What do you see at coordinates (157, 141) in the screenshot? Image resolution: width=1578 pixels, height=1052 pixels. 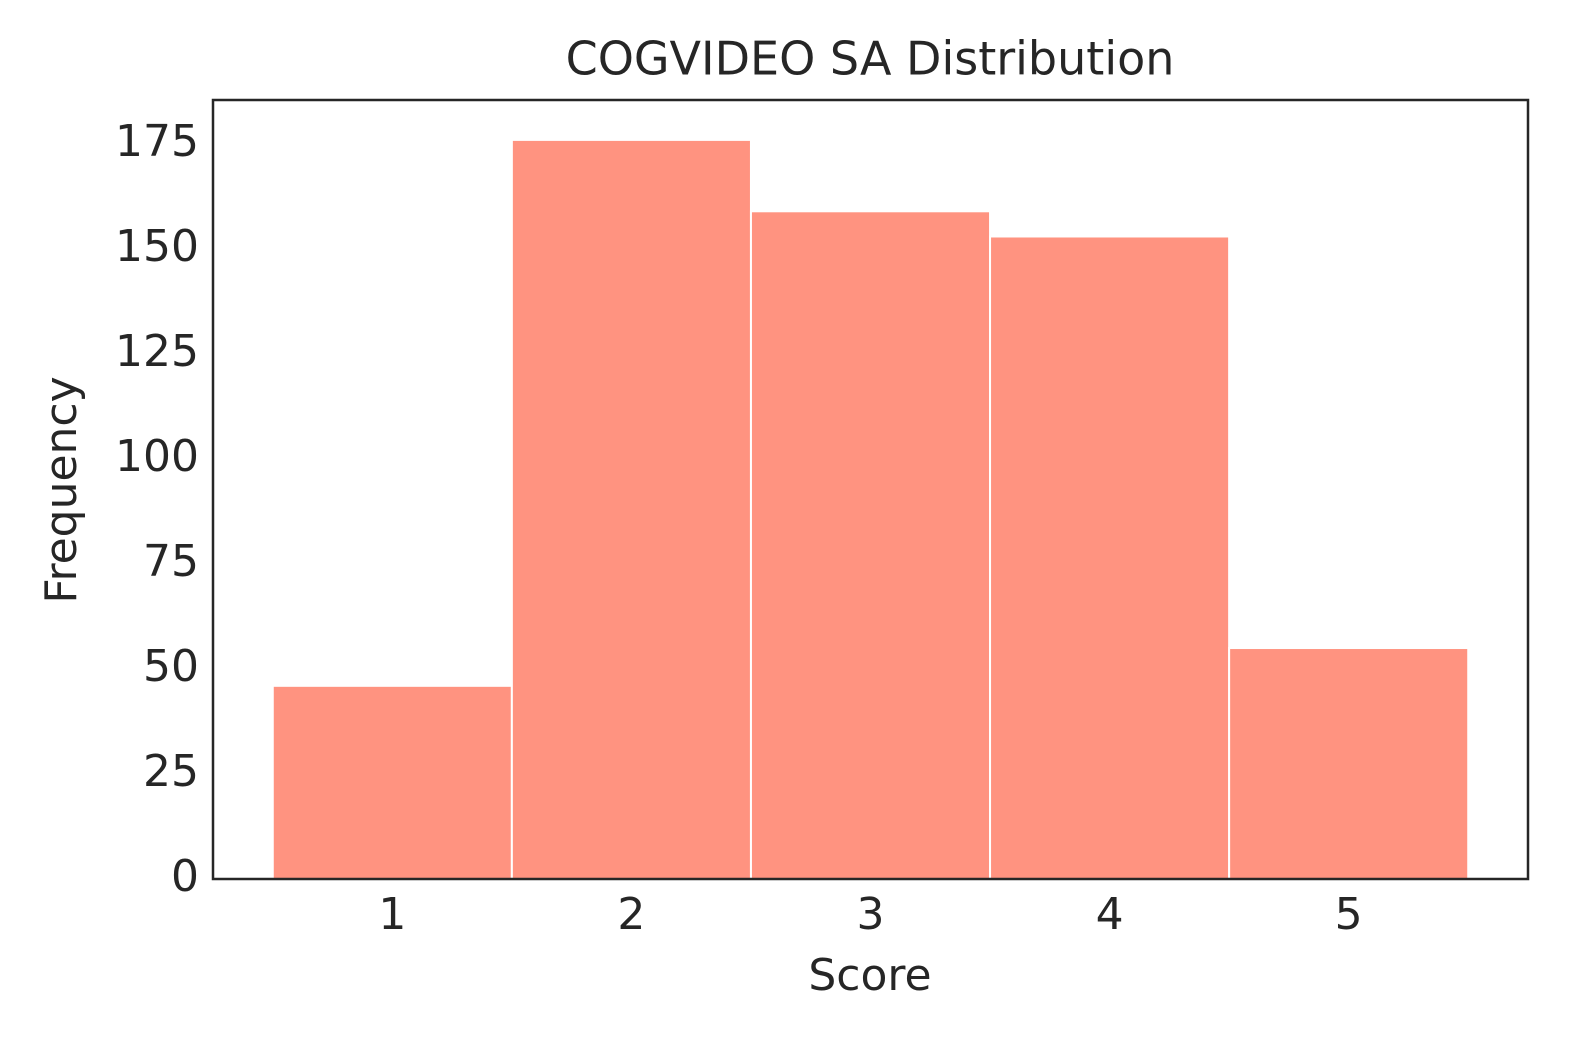 I see `y-tick-label: 175` at bounding box center [157, 141].